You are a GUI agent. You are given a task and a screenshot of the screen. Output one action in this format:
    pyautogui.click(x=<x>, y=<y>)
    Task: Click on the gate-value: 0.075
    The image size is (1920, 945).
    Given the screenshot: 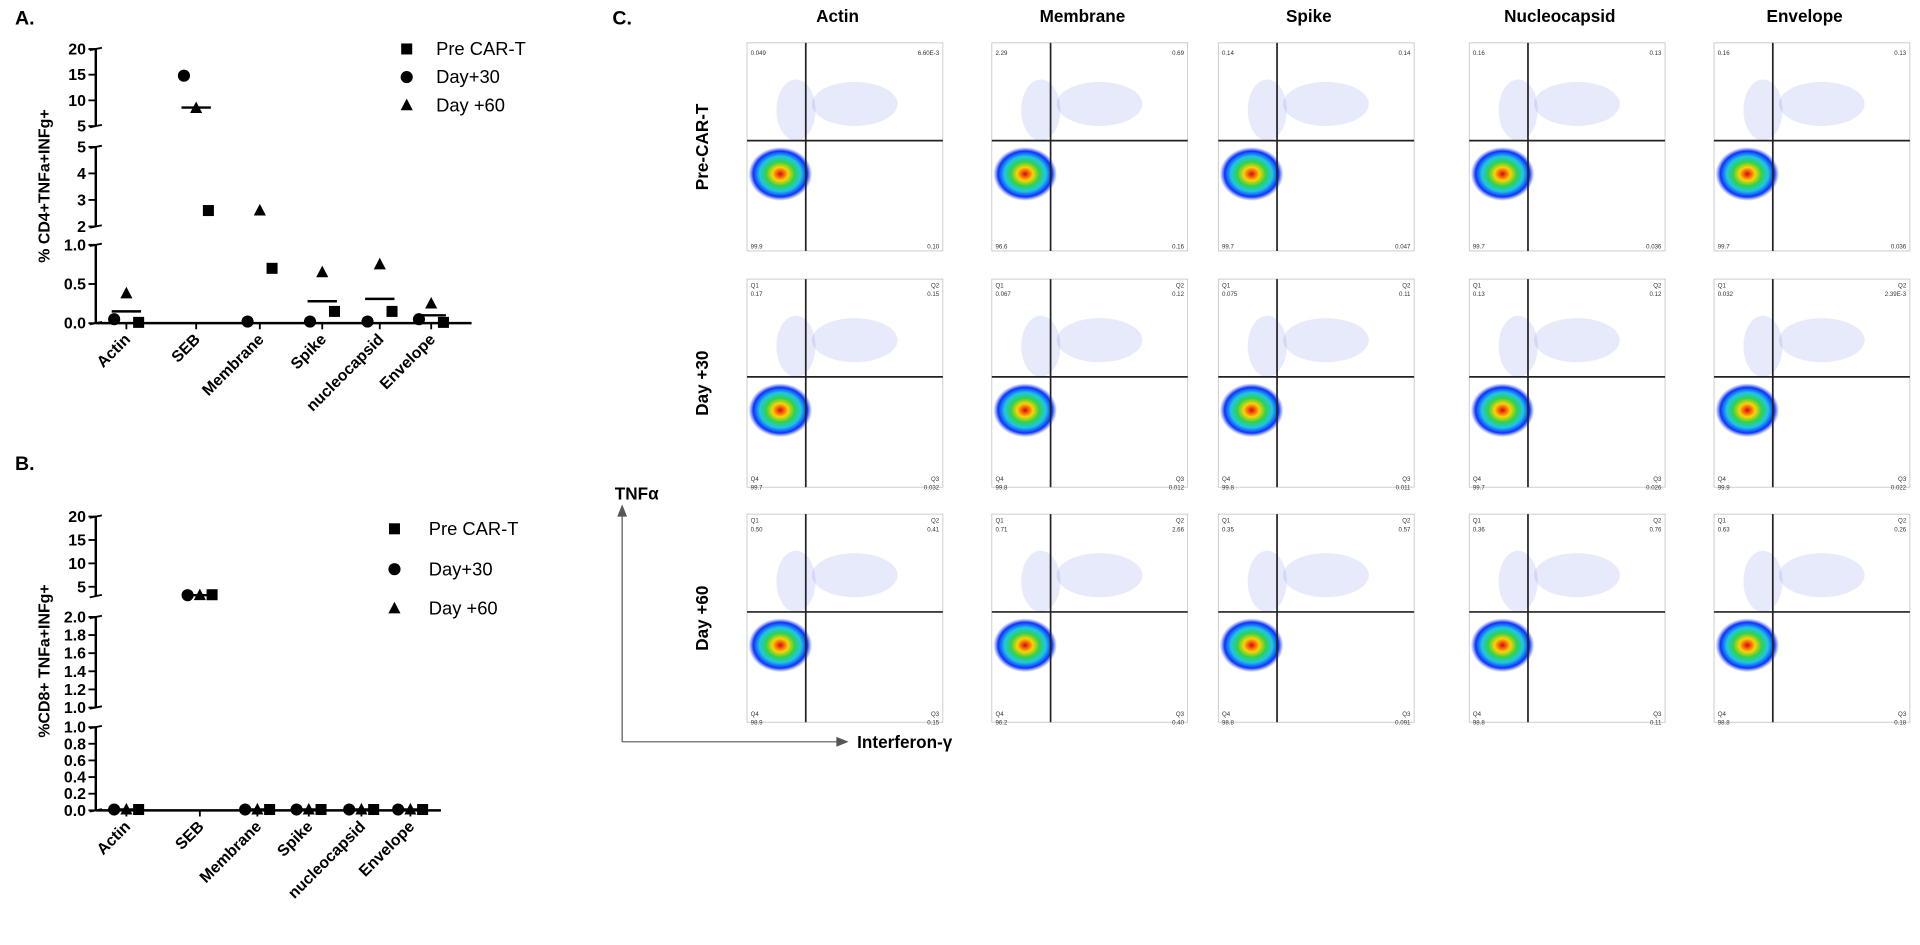 What is the action you would take?
    pyautogui.click(x=1230, y=294)
    